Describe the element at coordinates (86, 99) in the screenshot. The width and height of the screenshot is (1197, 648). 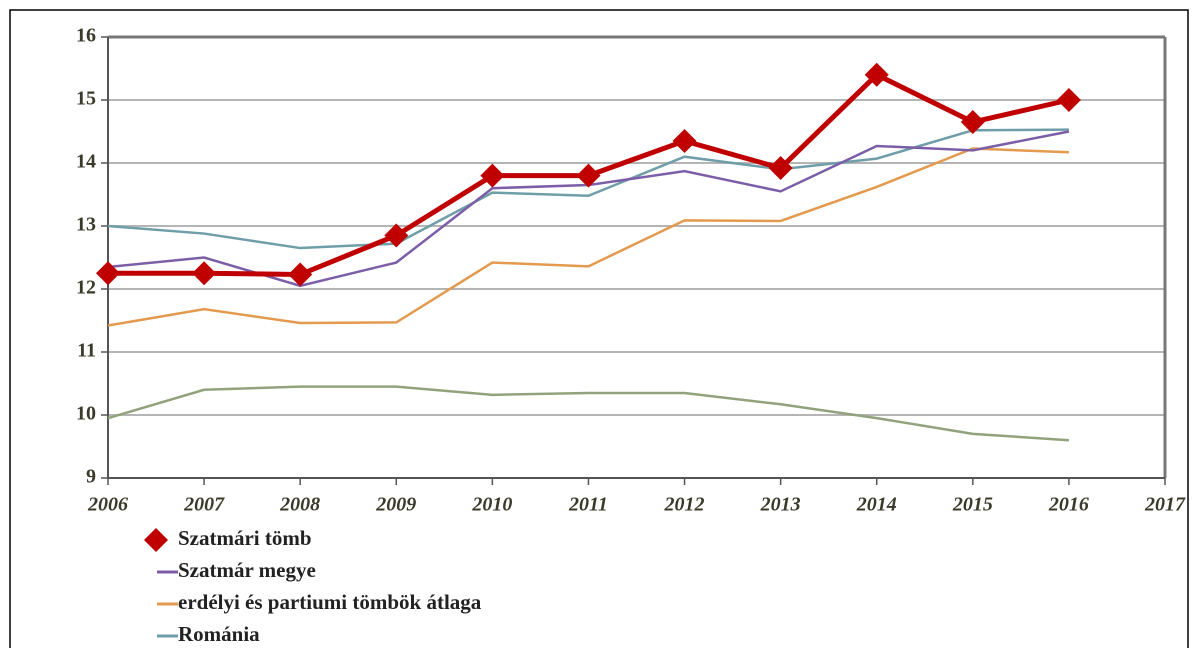
I see `y-tick-label: 15` at that location.